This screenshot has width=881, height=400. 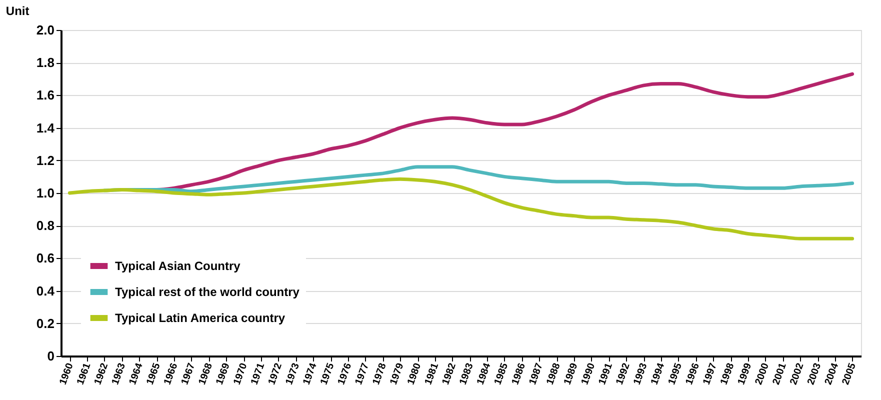 What do you see at coordinates (45, 62) in the screenshot?
I see `y-tick-label: 1.8` at bounding box center [45, 62].